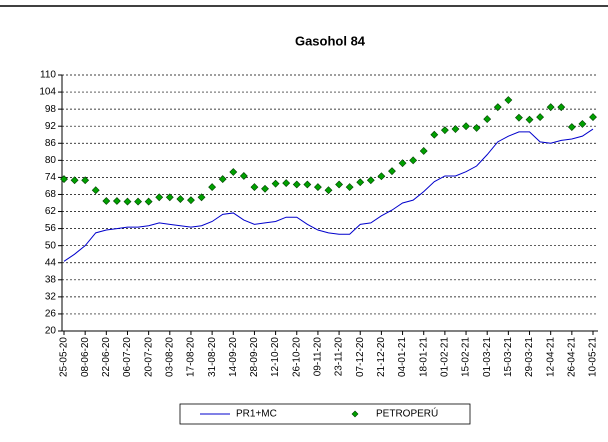 This screenshot has height=442, width=608. I want to click on x-tick-label: 29-03-21, so click(529, 357).